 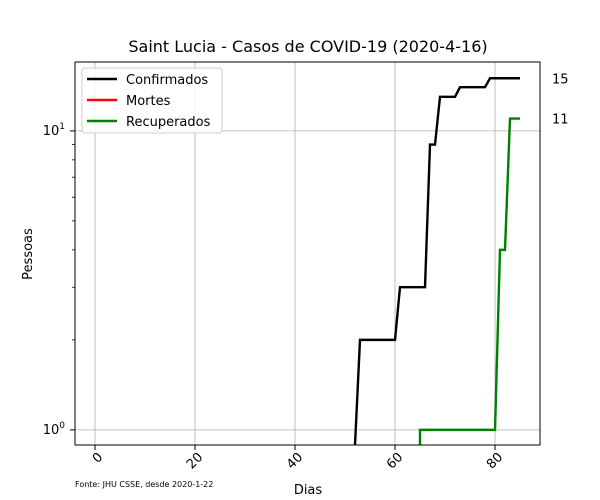 I want to click on y-axis-label: Pessoas, so click(x=28, y=254).